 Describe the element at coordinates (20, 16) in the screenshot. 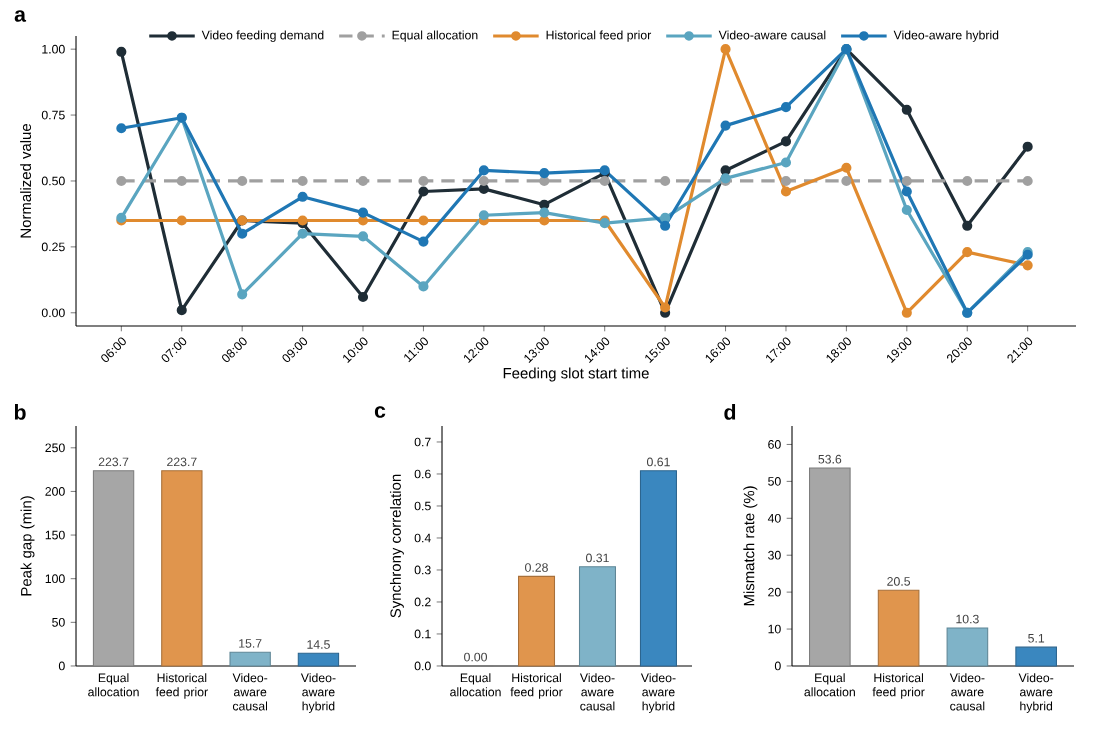

I see `chart-title: a` at that location.